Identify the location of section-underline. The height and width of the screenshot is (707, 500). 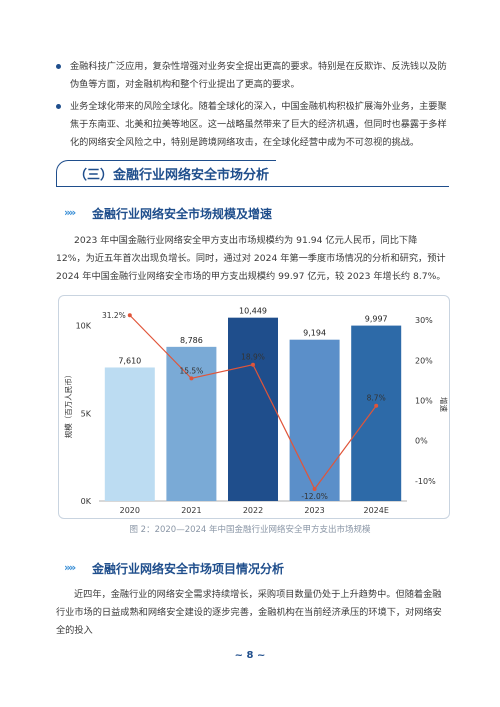
(252, 173).